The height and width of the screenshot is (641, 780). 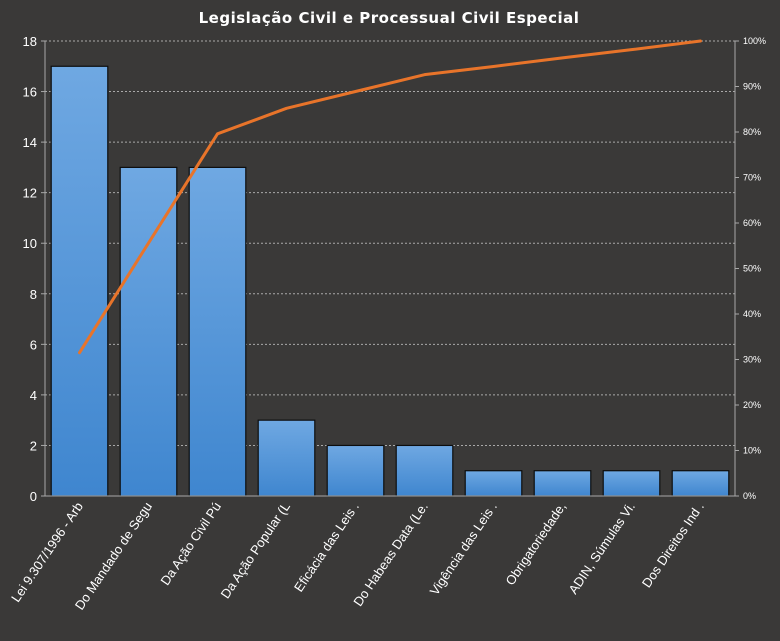 I want to click on y-tick-label: 10, so click(x=30, y=243).